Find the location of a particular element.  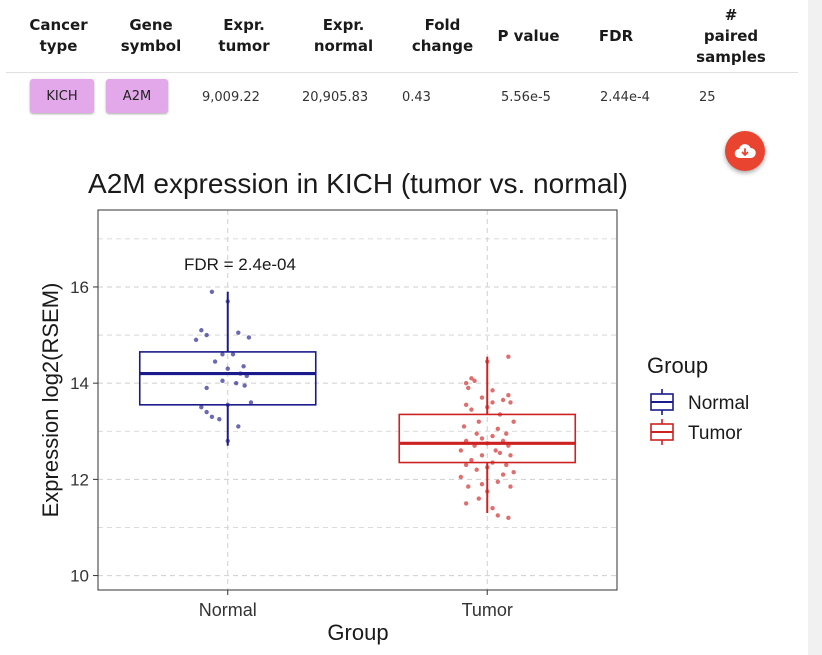

legend-item-tumor: Tumor is located at coordinates (696, 432).